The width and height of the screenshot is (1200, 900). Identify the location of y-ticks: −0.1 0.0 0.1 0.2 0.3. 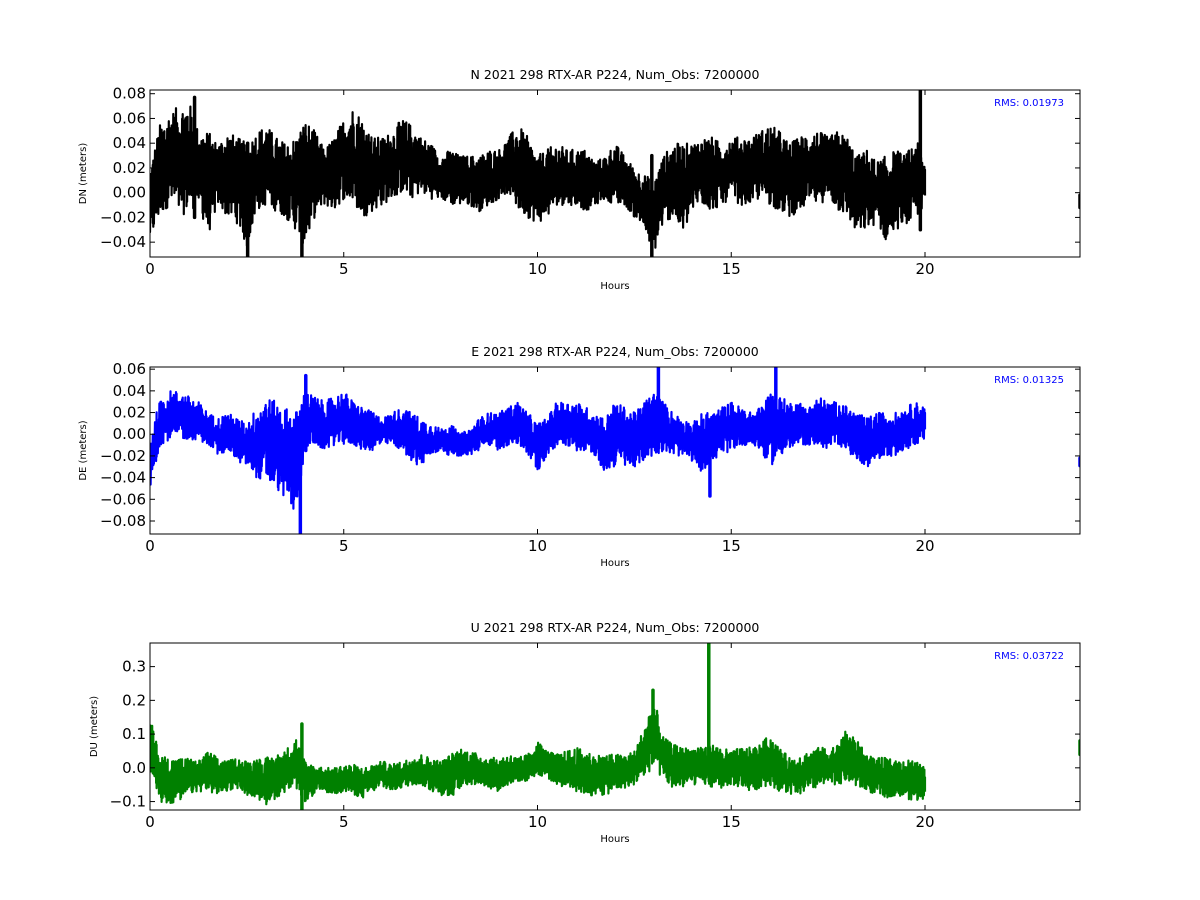
(595, 734).